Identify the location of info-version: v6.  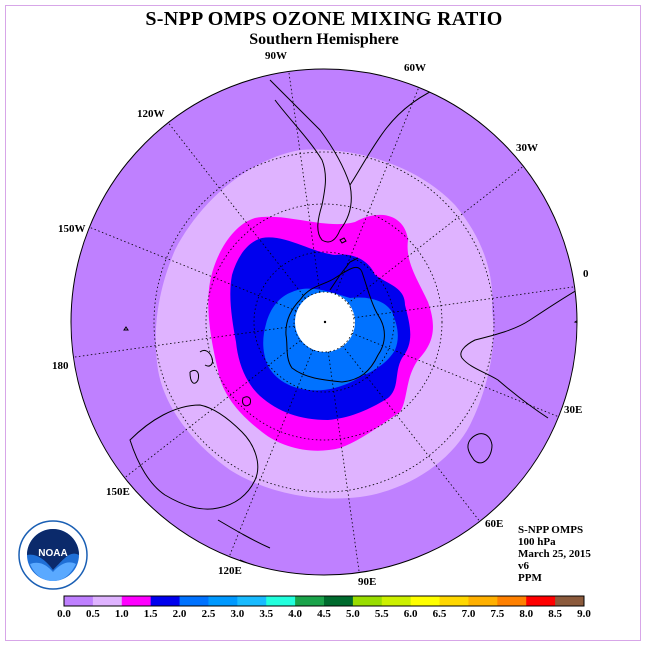
(523, 566).